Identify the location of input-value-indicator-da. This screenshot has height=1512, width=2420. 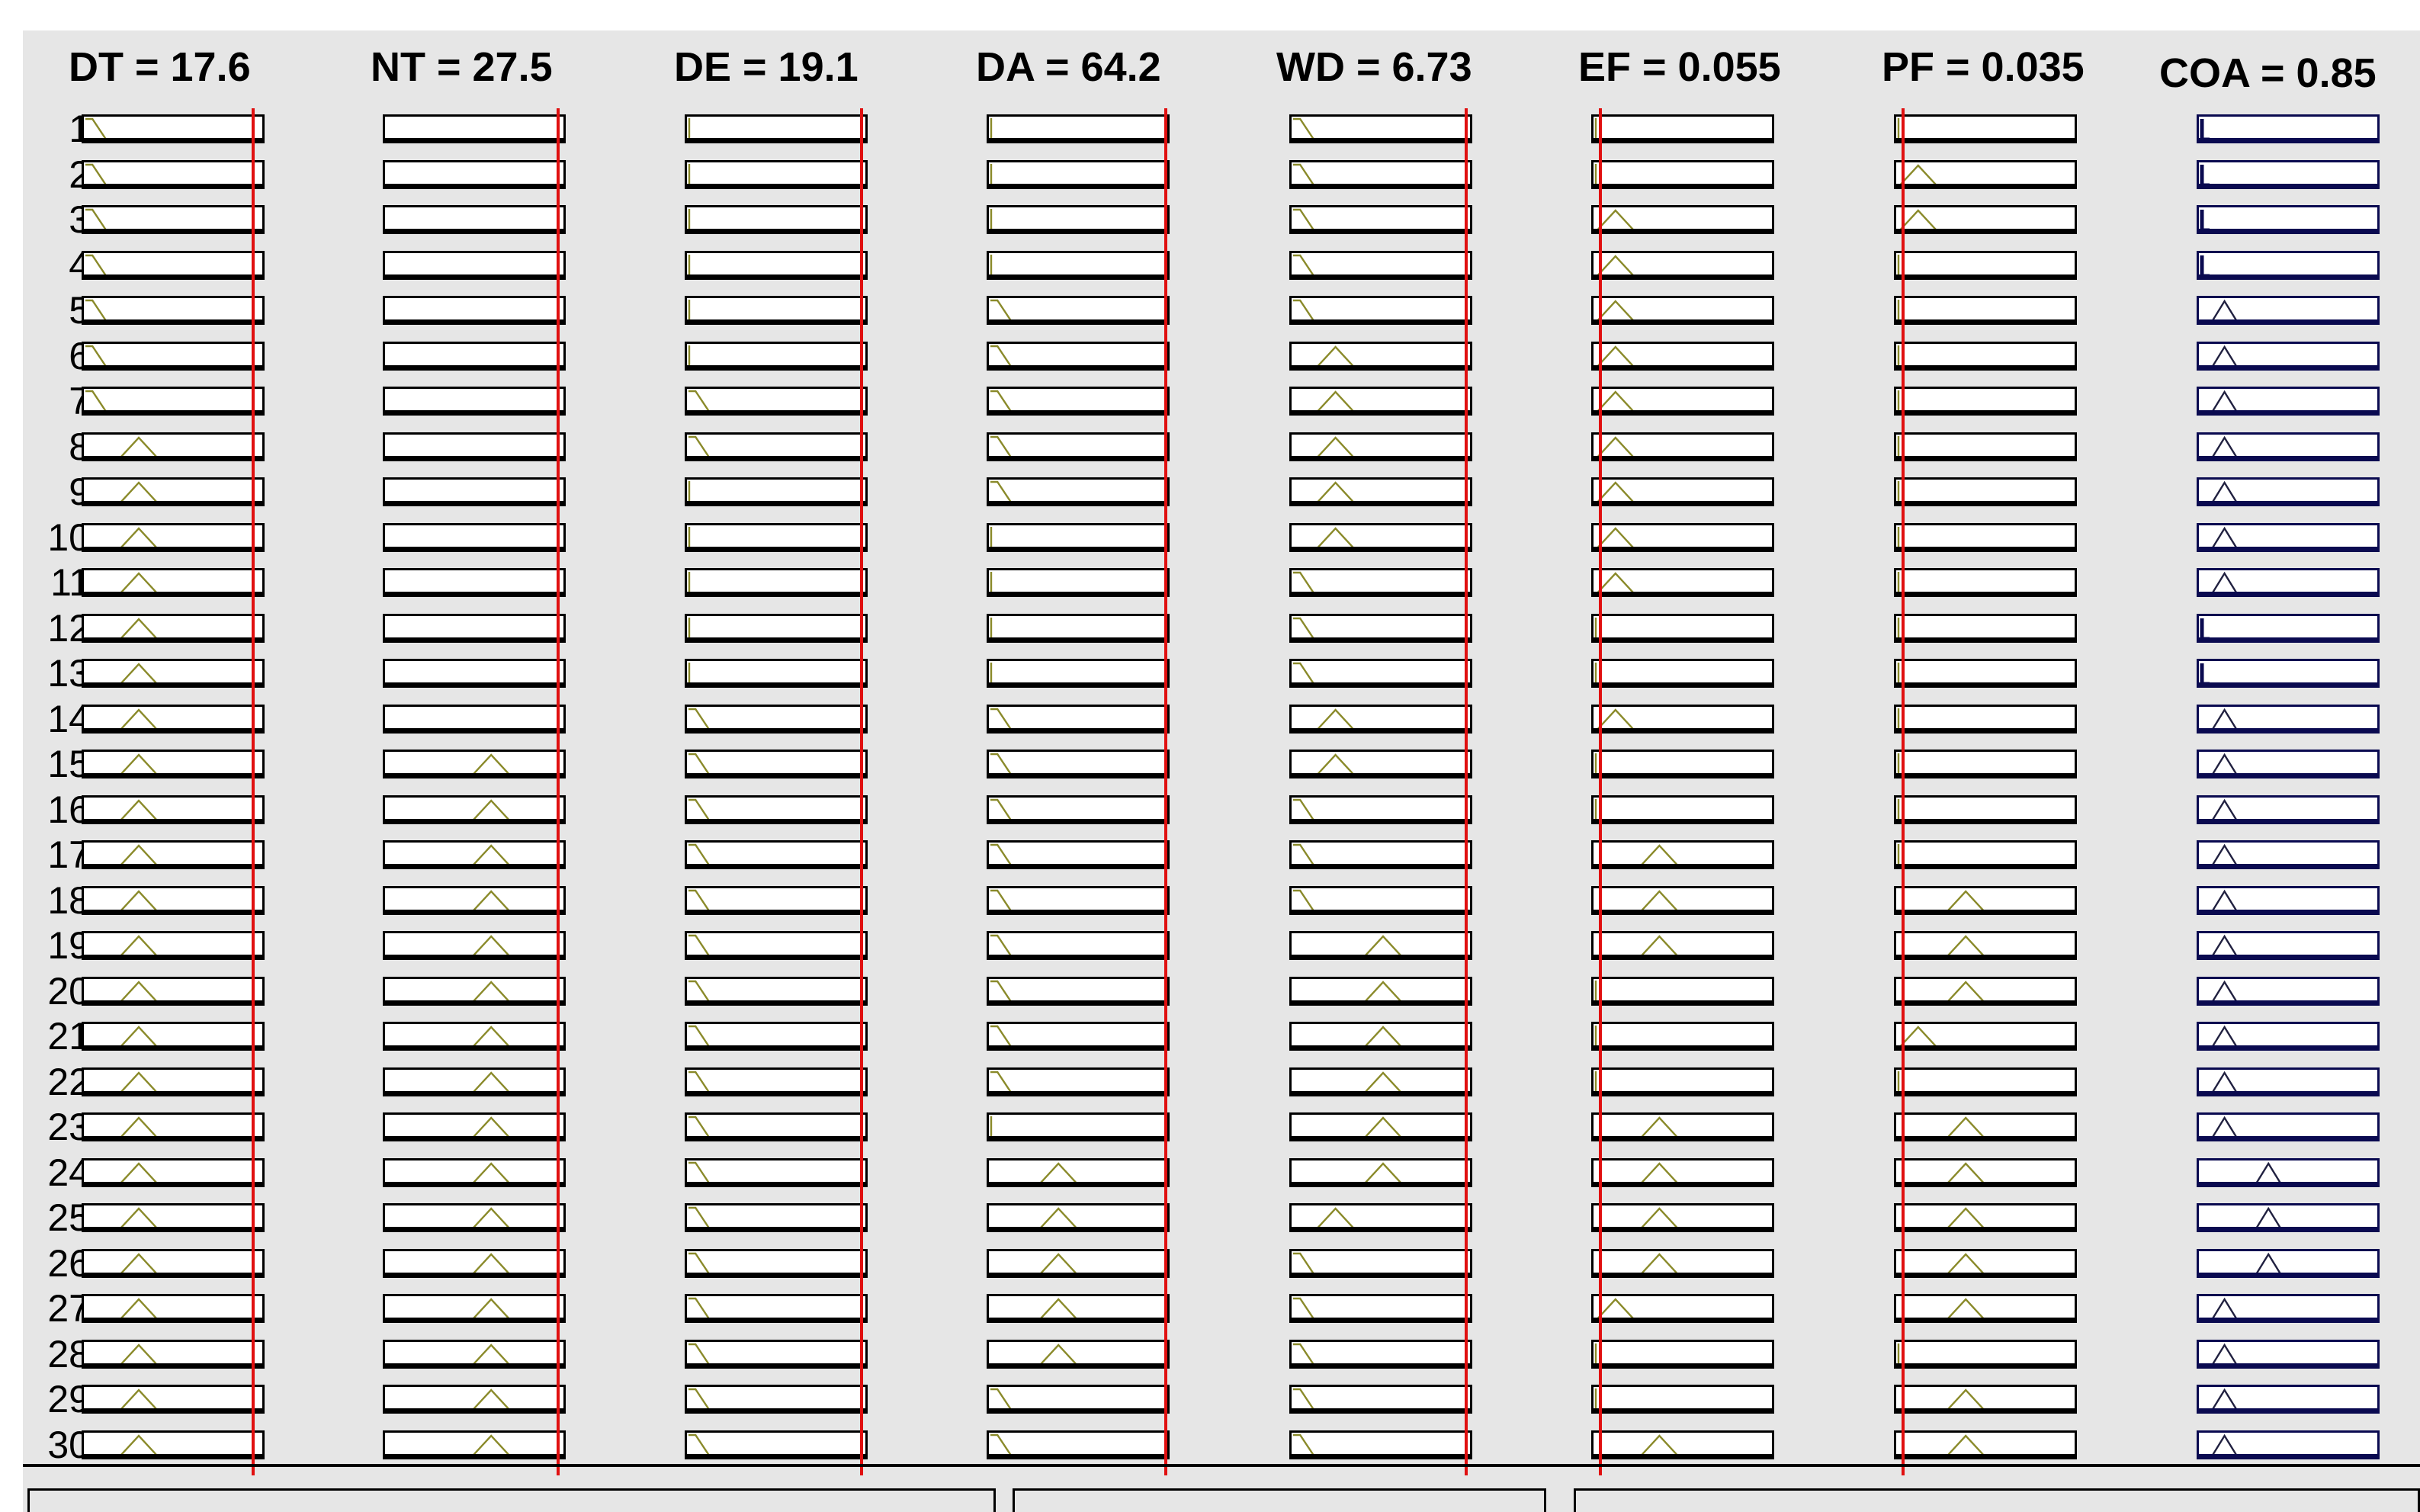
(1165, 791).